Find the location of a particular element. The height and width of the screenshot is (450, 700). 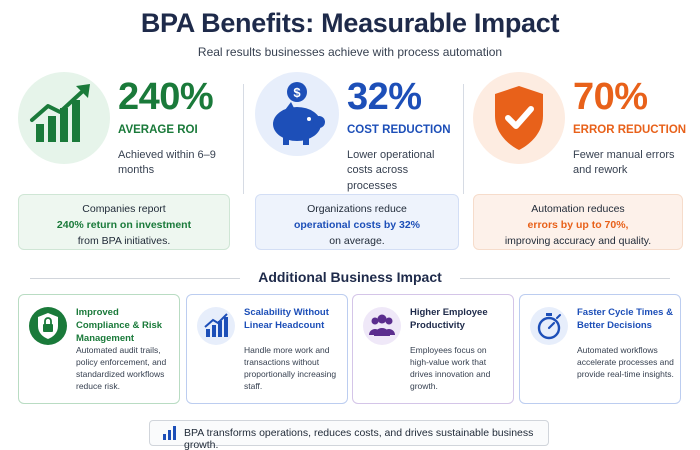

stat-label: AVERAGE ROI is located at coordinates (158, 130).